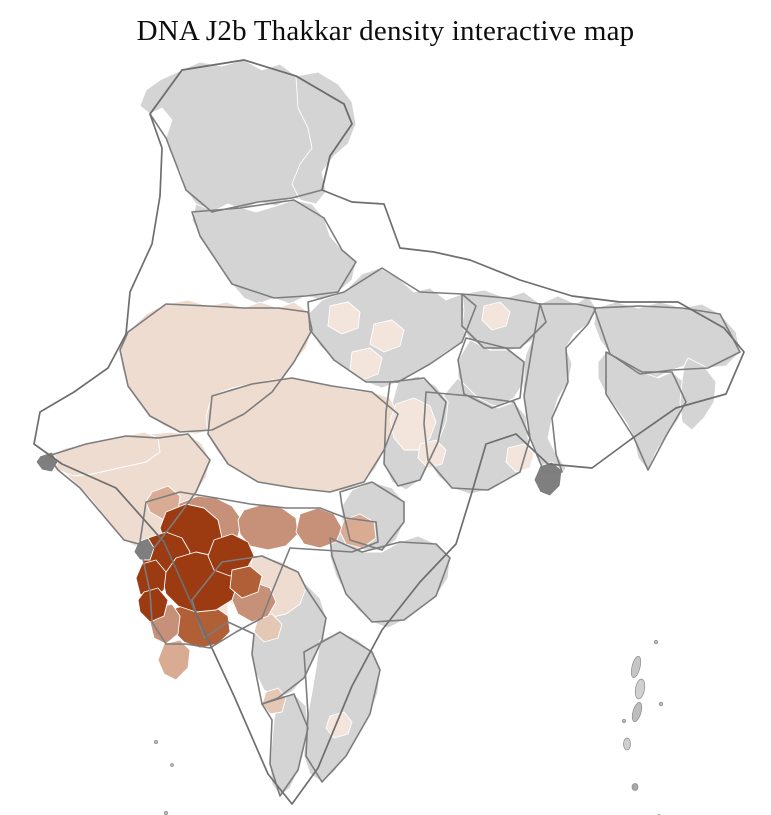  I want to click on region-jharkhand, so click(491, 373).